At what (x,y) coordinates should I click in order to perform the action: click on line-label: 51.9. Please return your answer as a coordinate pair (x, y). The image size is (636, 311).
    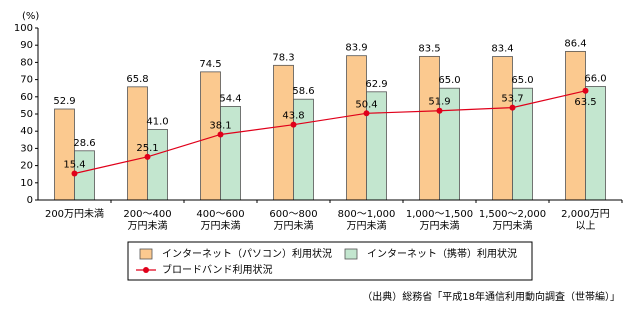
    Looking at the image, I should click on (439, 102).